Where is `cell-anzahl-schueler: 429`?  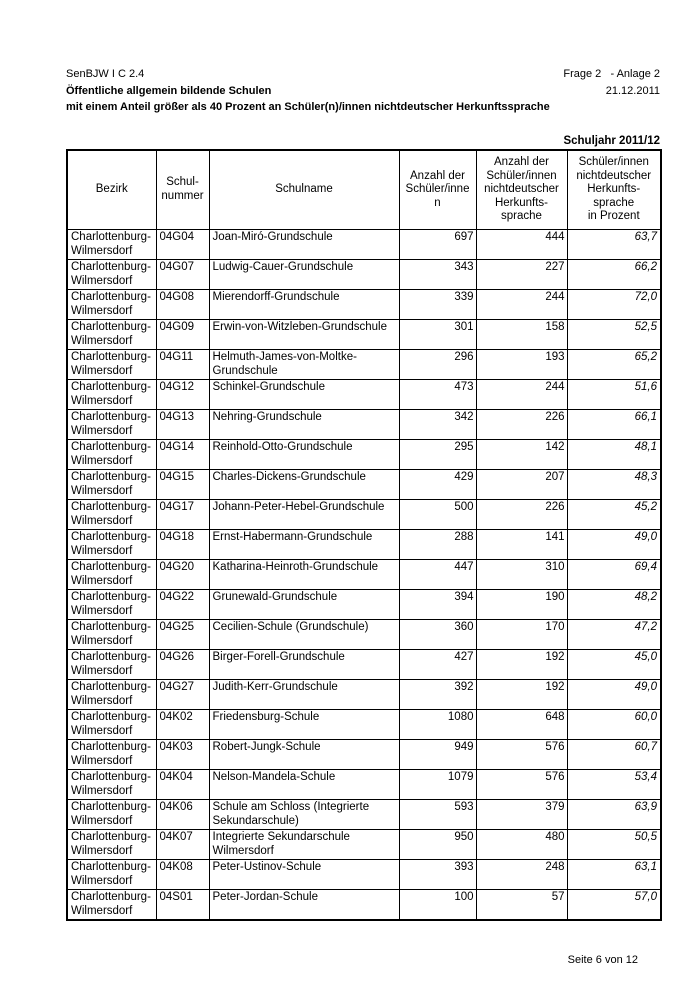
cell-anzahl-schueler: 429 is located at coordinates (437, 484).